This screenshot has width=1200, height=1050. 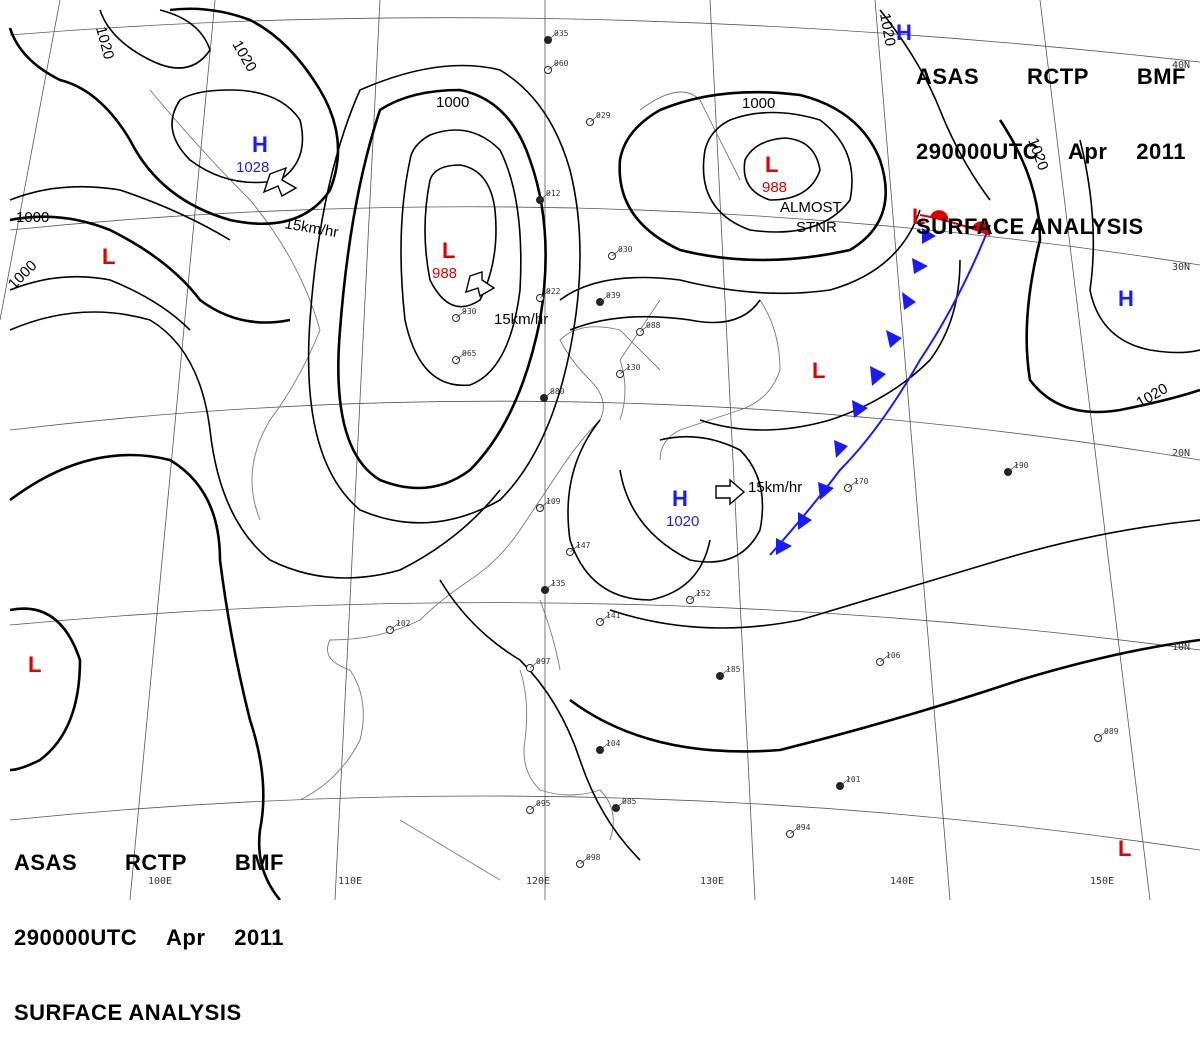 I want to click on station-pressure: 185, so click(x=733, y=669).